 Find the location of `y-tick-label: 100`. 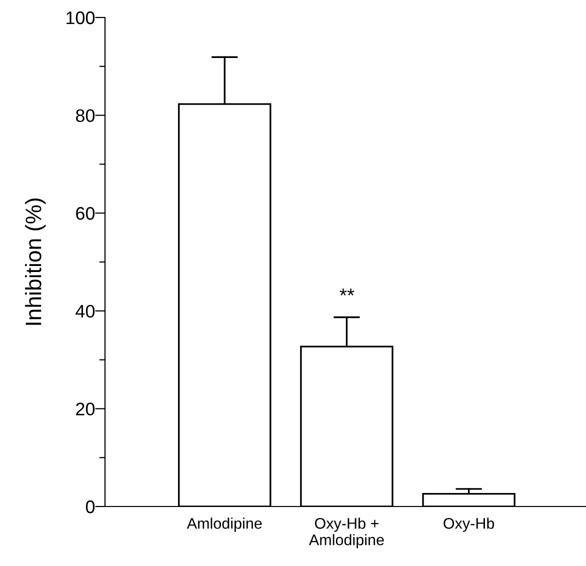

y-tick-label: 100 is located at coordinates (80, 17).